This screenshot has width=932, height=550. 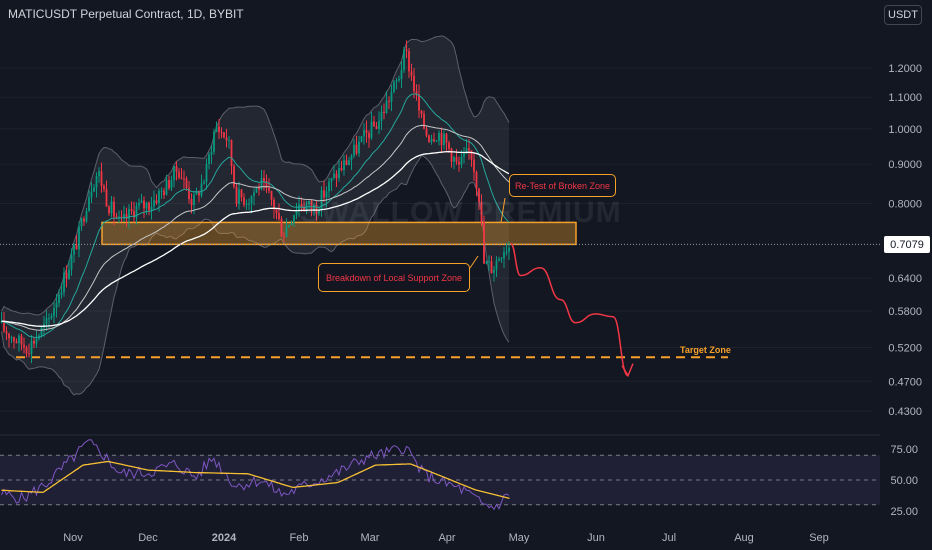 What do you see at coordinates (905, 130) in the screenshot?
I see `price-tick-label: 1.0000` at bounding box center [905, 130].